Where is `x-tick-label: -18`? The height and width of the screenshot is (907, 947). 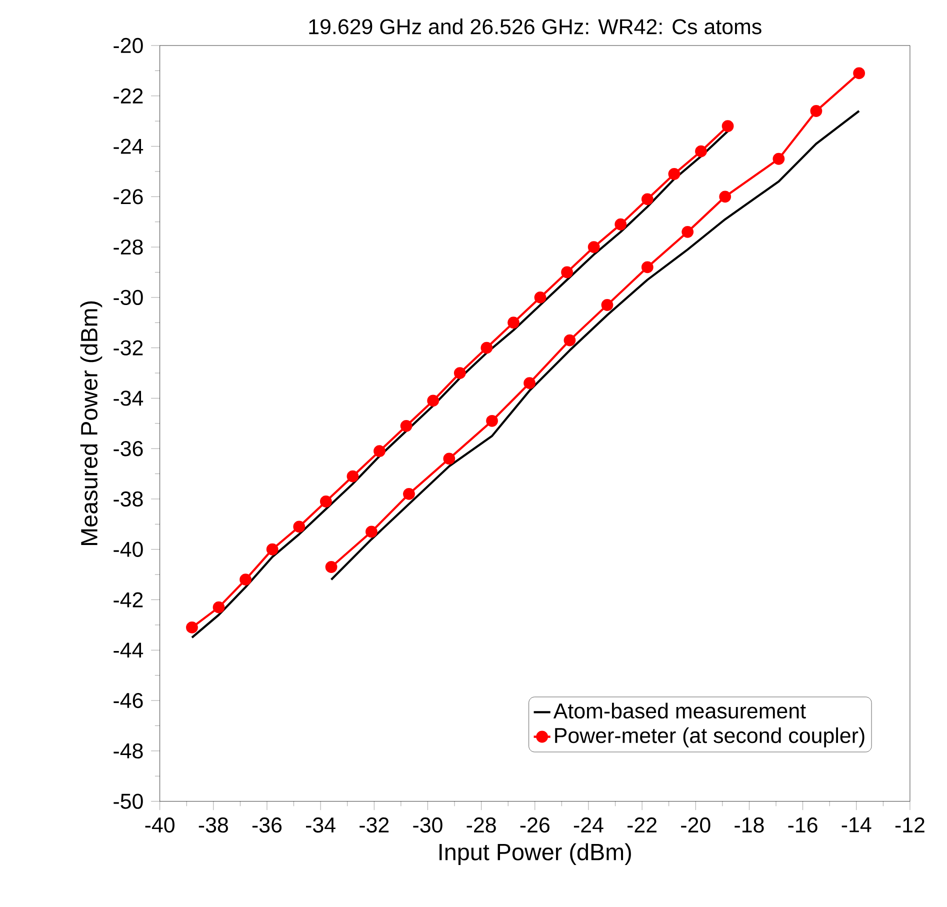
x-tick-label: -18 is located at coordinates (749, 825).